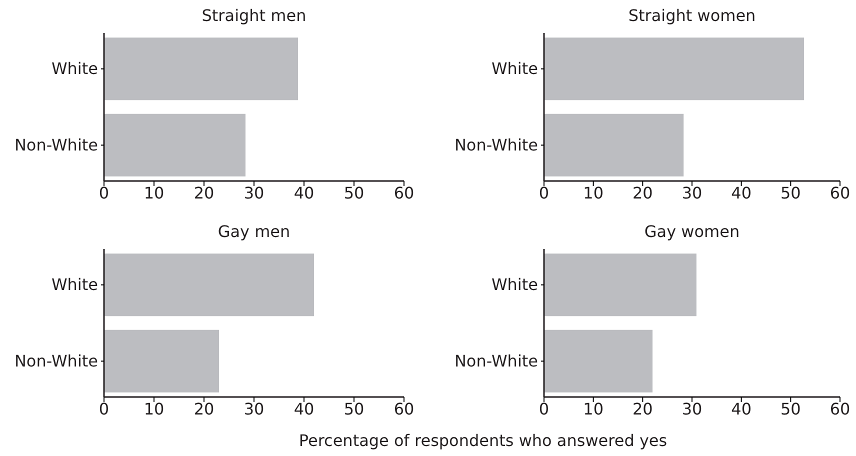  I want to click on chart-title: Gay women, so click(692, 231).